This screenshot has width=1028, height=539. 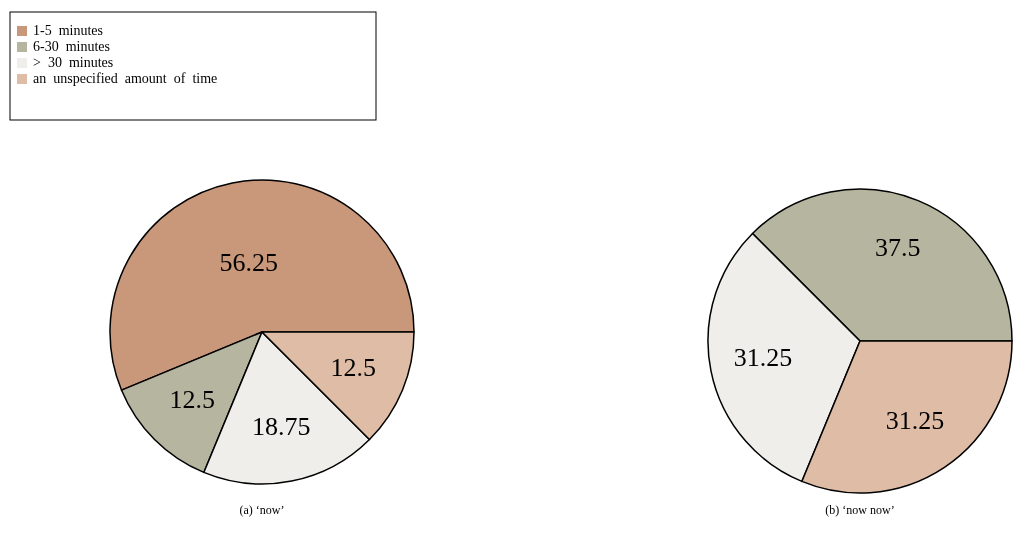 I want to click on data-label: 37.5, so click(x=898, y=247).